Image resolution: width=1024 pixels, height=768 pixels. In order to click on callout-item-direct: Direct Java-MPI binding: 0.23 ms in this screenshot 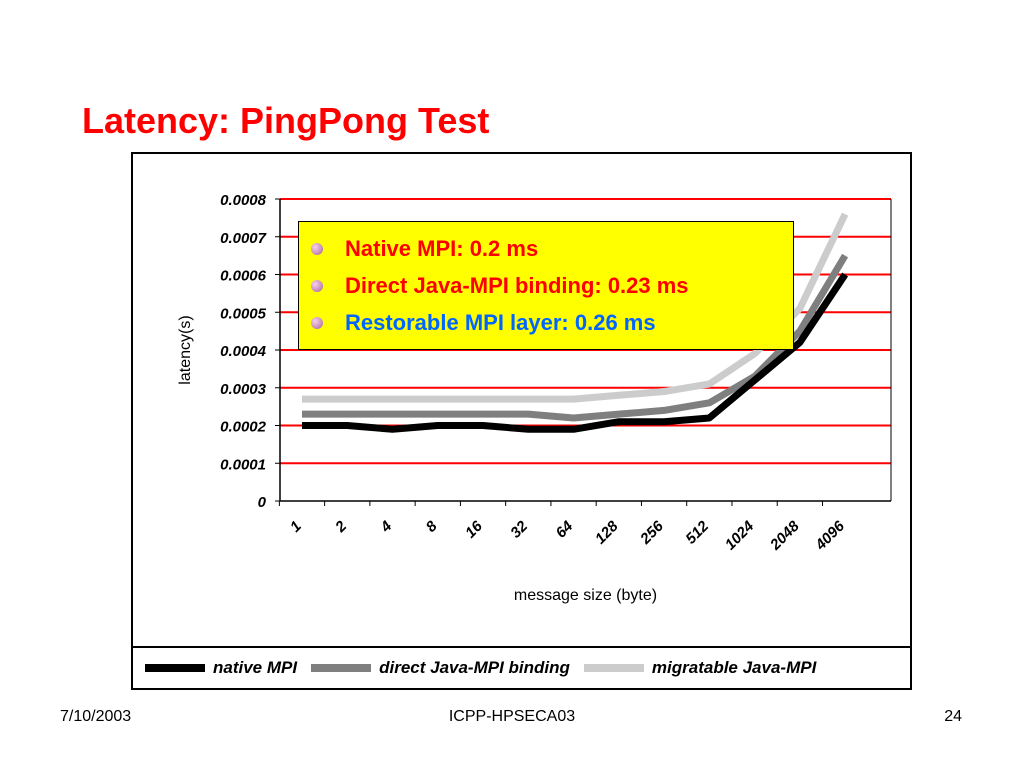, I will do `click(552, 285)`.